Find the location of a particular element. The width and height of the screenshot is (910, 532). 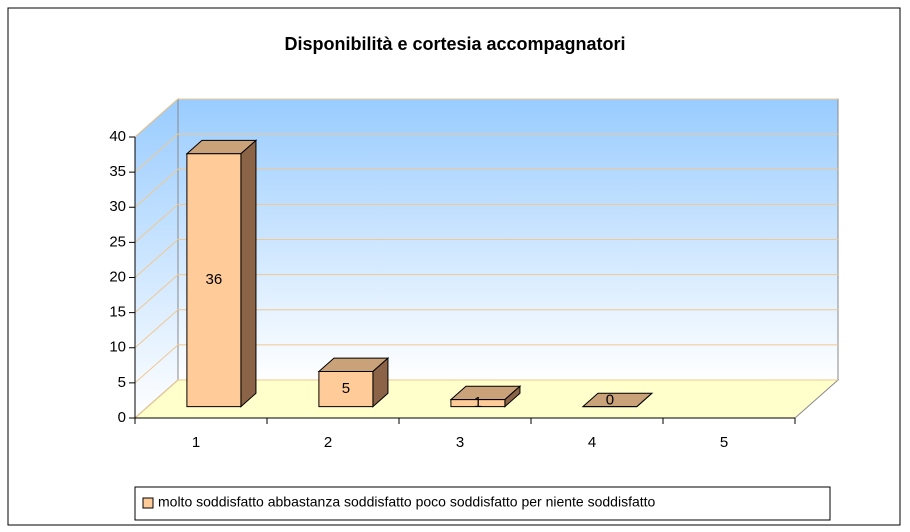

data-label: 0 is located at coordinates (610, 400).